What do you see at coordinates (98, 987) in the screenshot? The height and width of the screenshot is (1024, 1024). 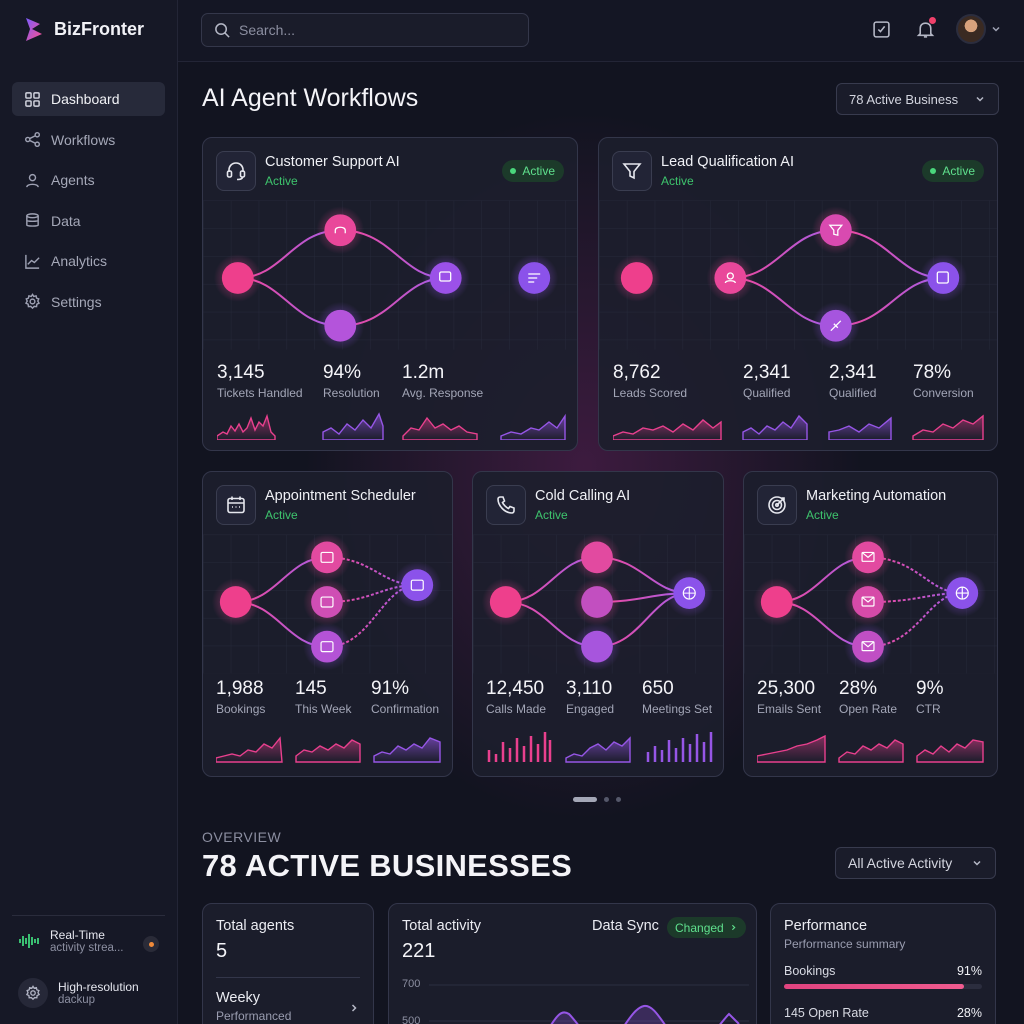 I see `backup-title: High-resolution` at bounding box center [98, 987].